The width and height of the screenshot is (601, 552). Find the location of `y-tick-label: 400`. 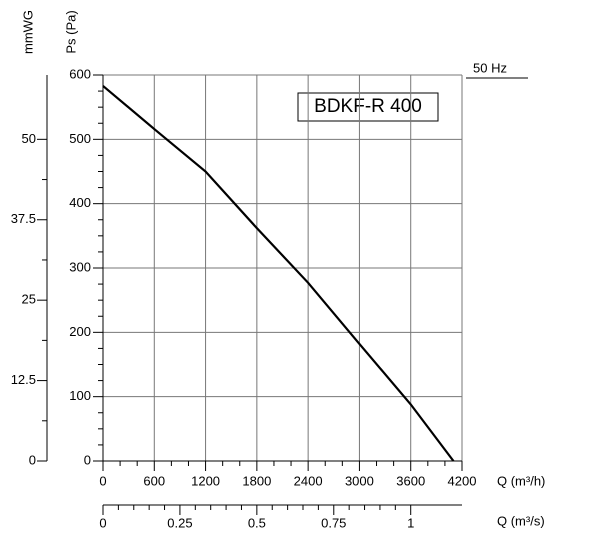

y-tick-label: 400 is located at coordinates (80, 202).